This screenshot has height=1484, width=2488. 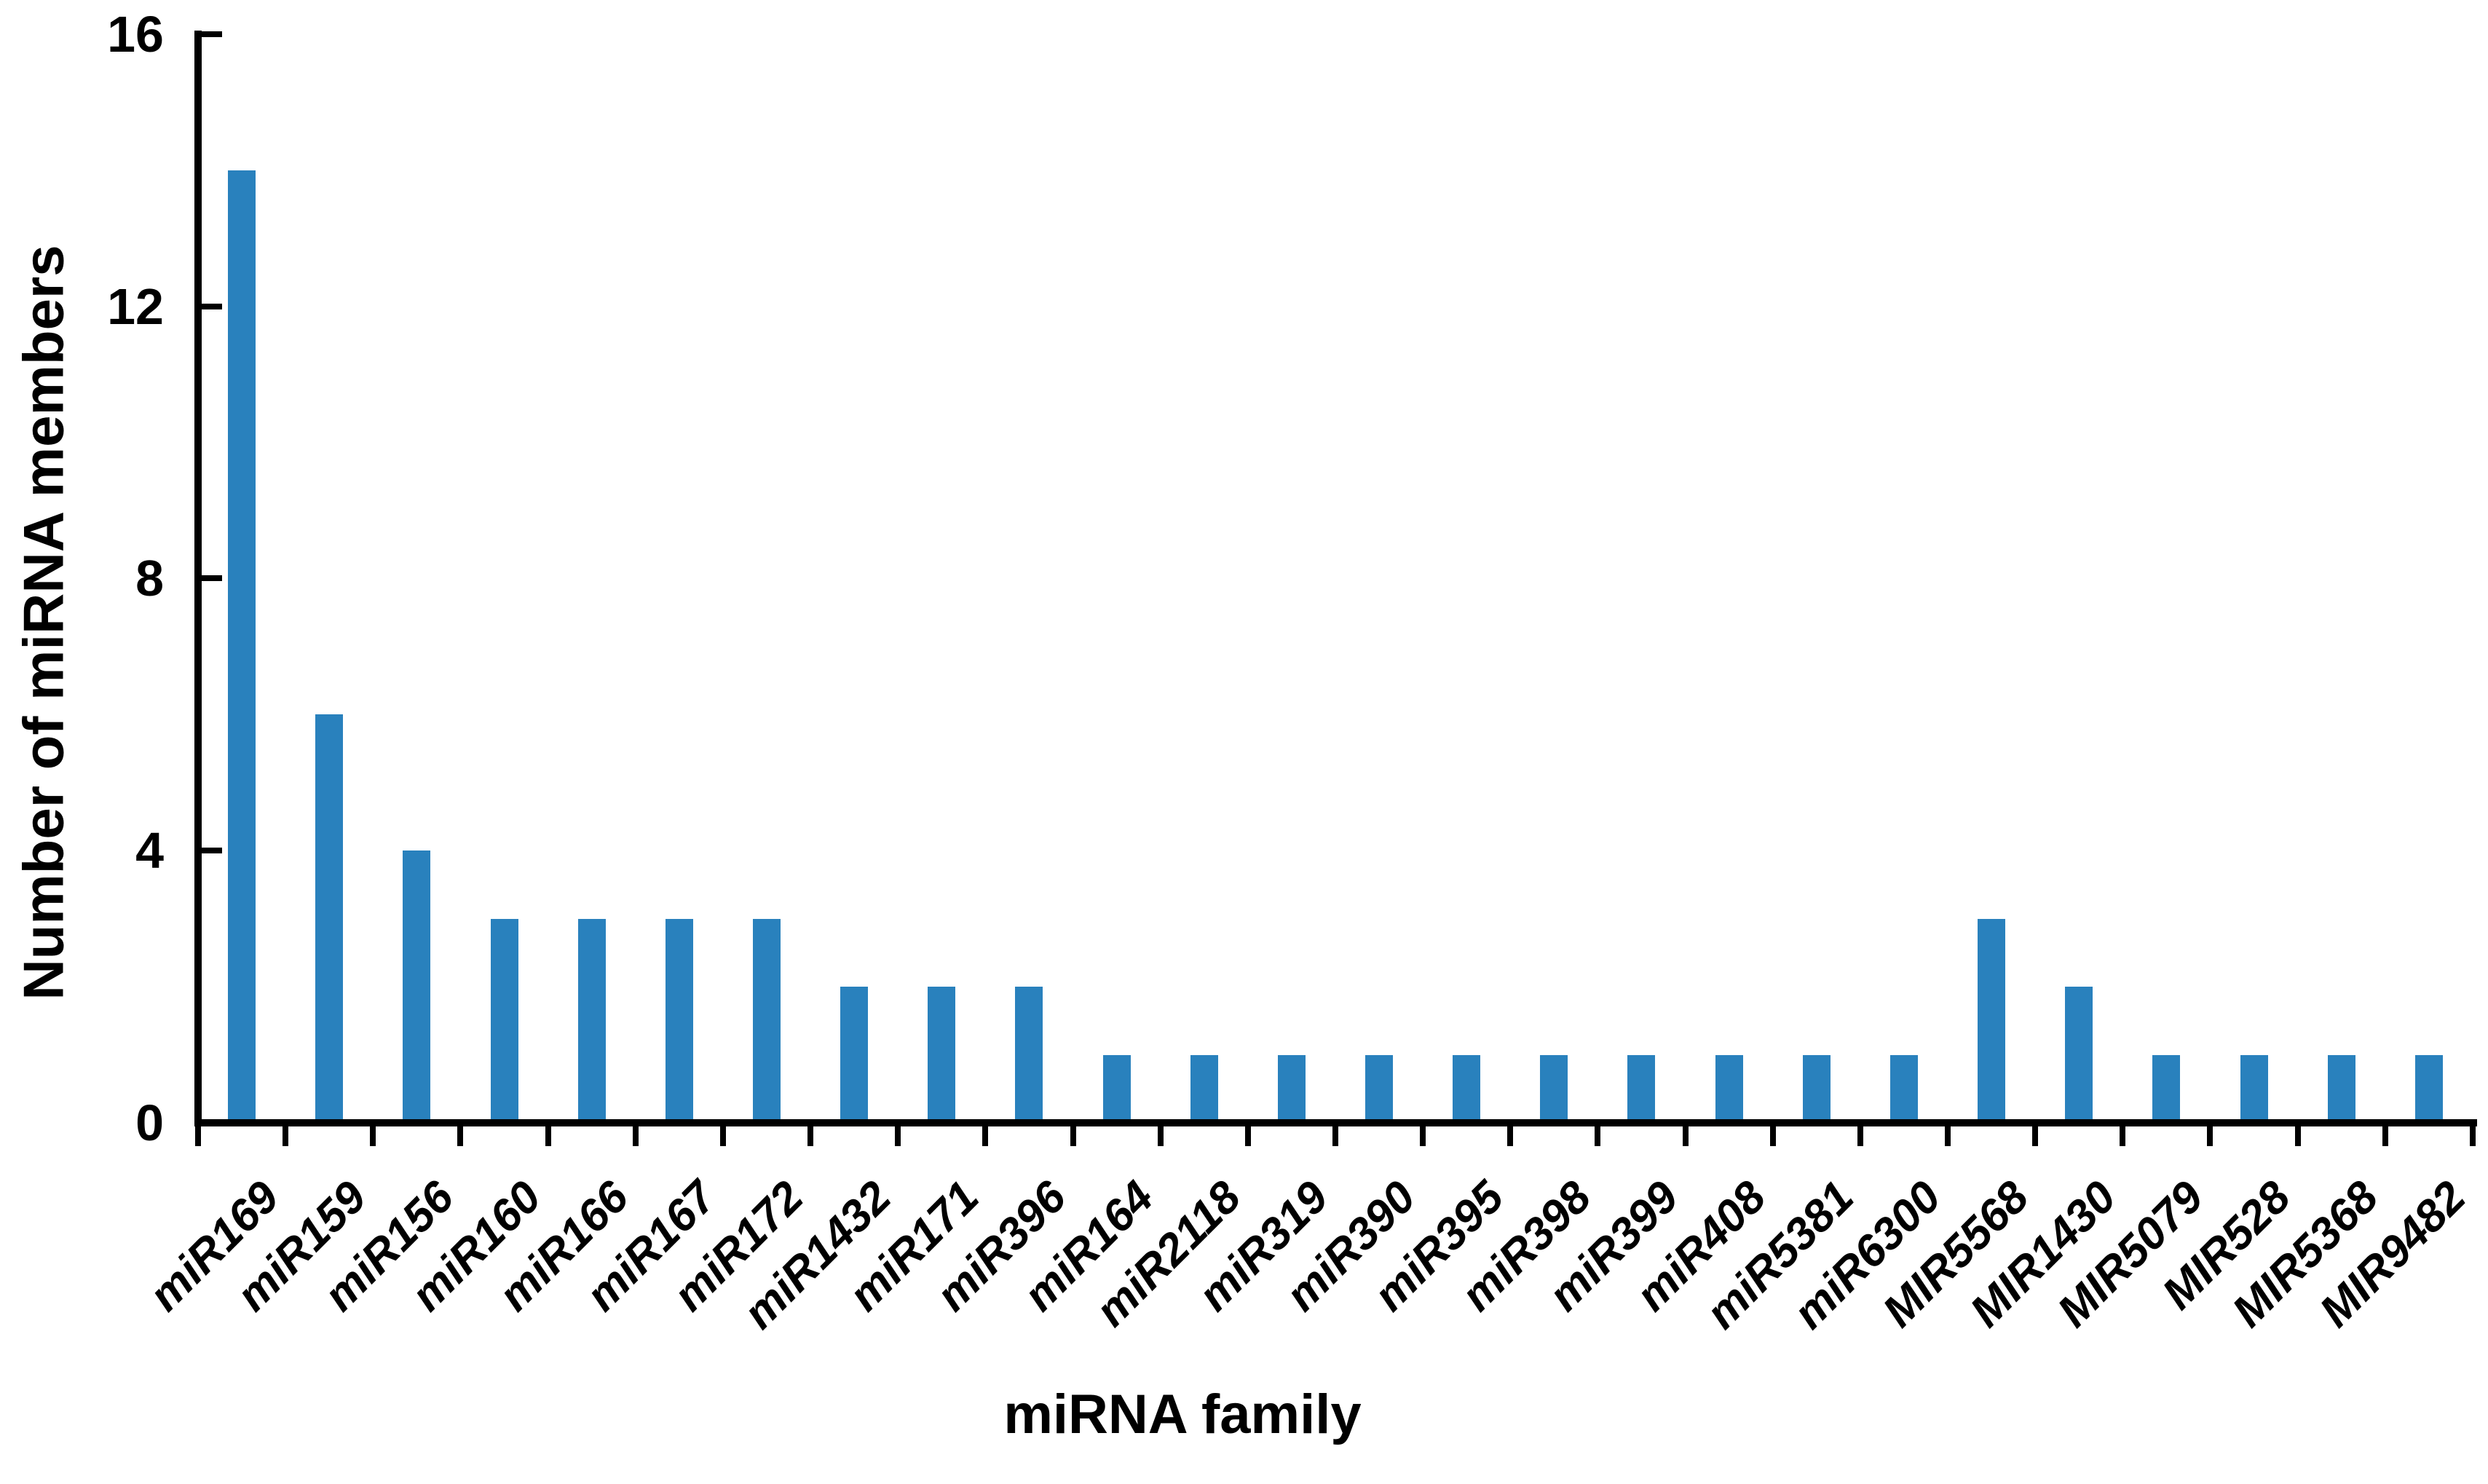 What do you see at coordinates (2079, 1053) in the screenshot?
I see `bar-MIR1430` at bounding box center [2079, 1053].